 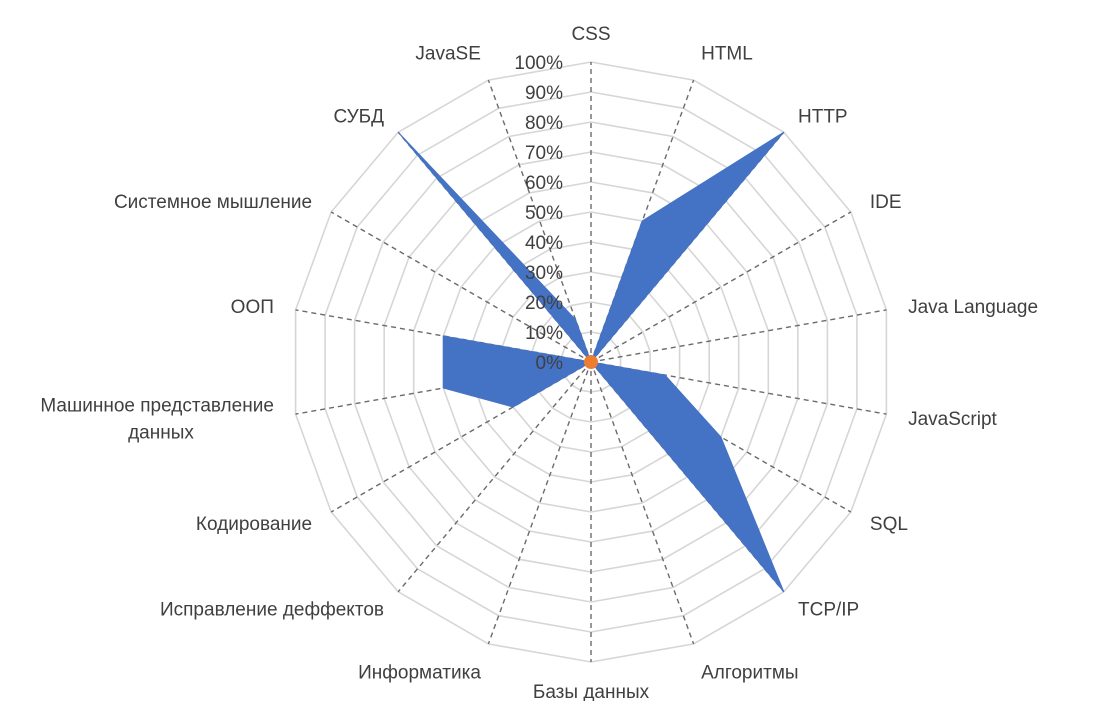 What do you see at coordinates (544, 333) in the screenshot?
I see `tick-label: 10%` at bounding box center [544, 333].